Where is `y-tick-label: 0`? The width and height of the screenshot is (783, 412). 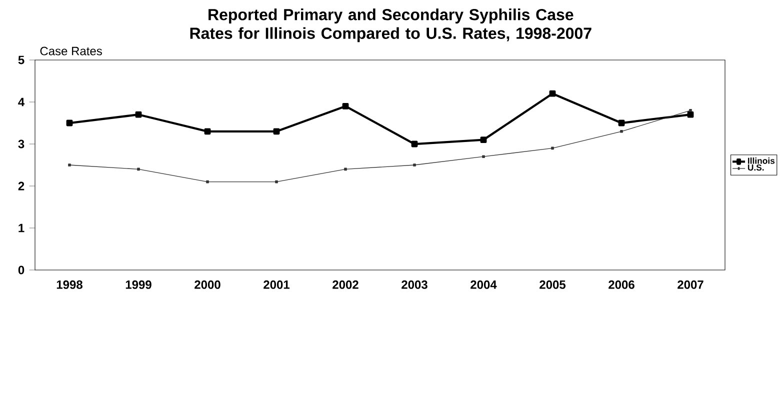
y-tick-label: 0 is located at coordinates (21, 270).